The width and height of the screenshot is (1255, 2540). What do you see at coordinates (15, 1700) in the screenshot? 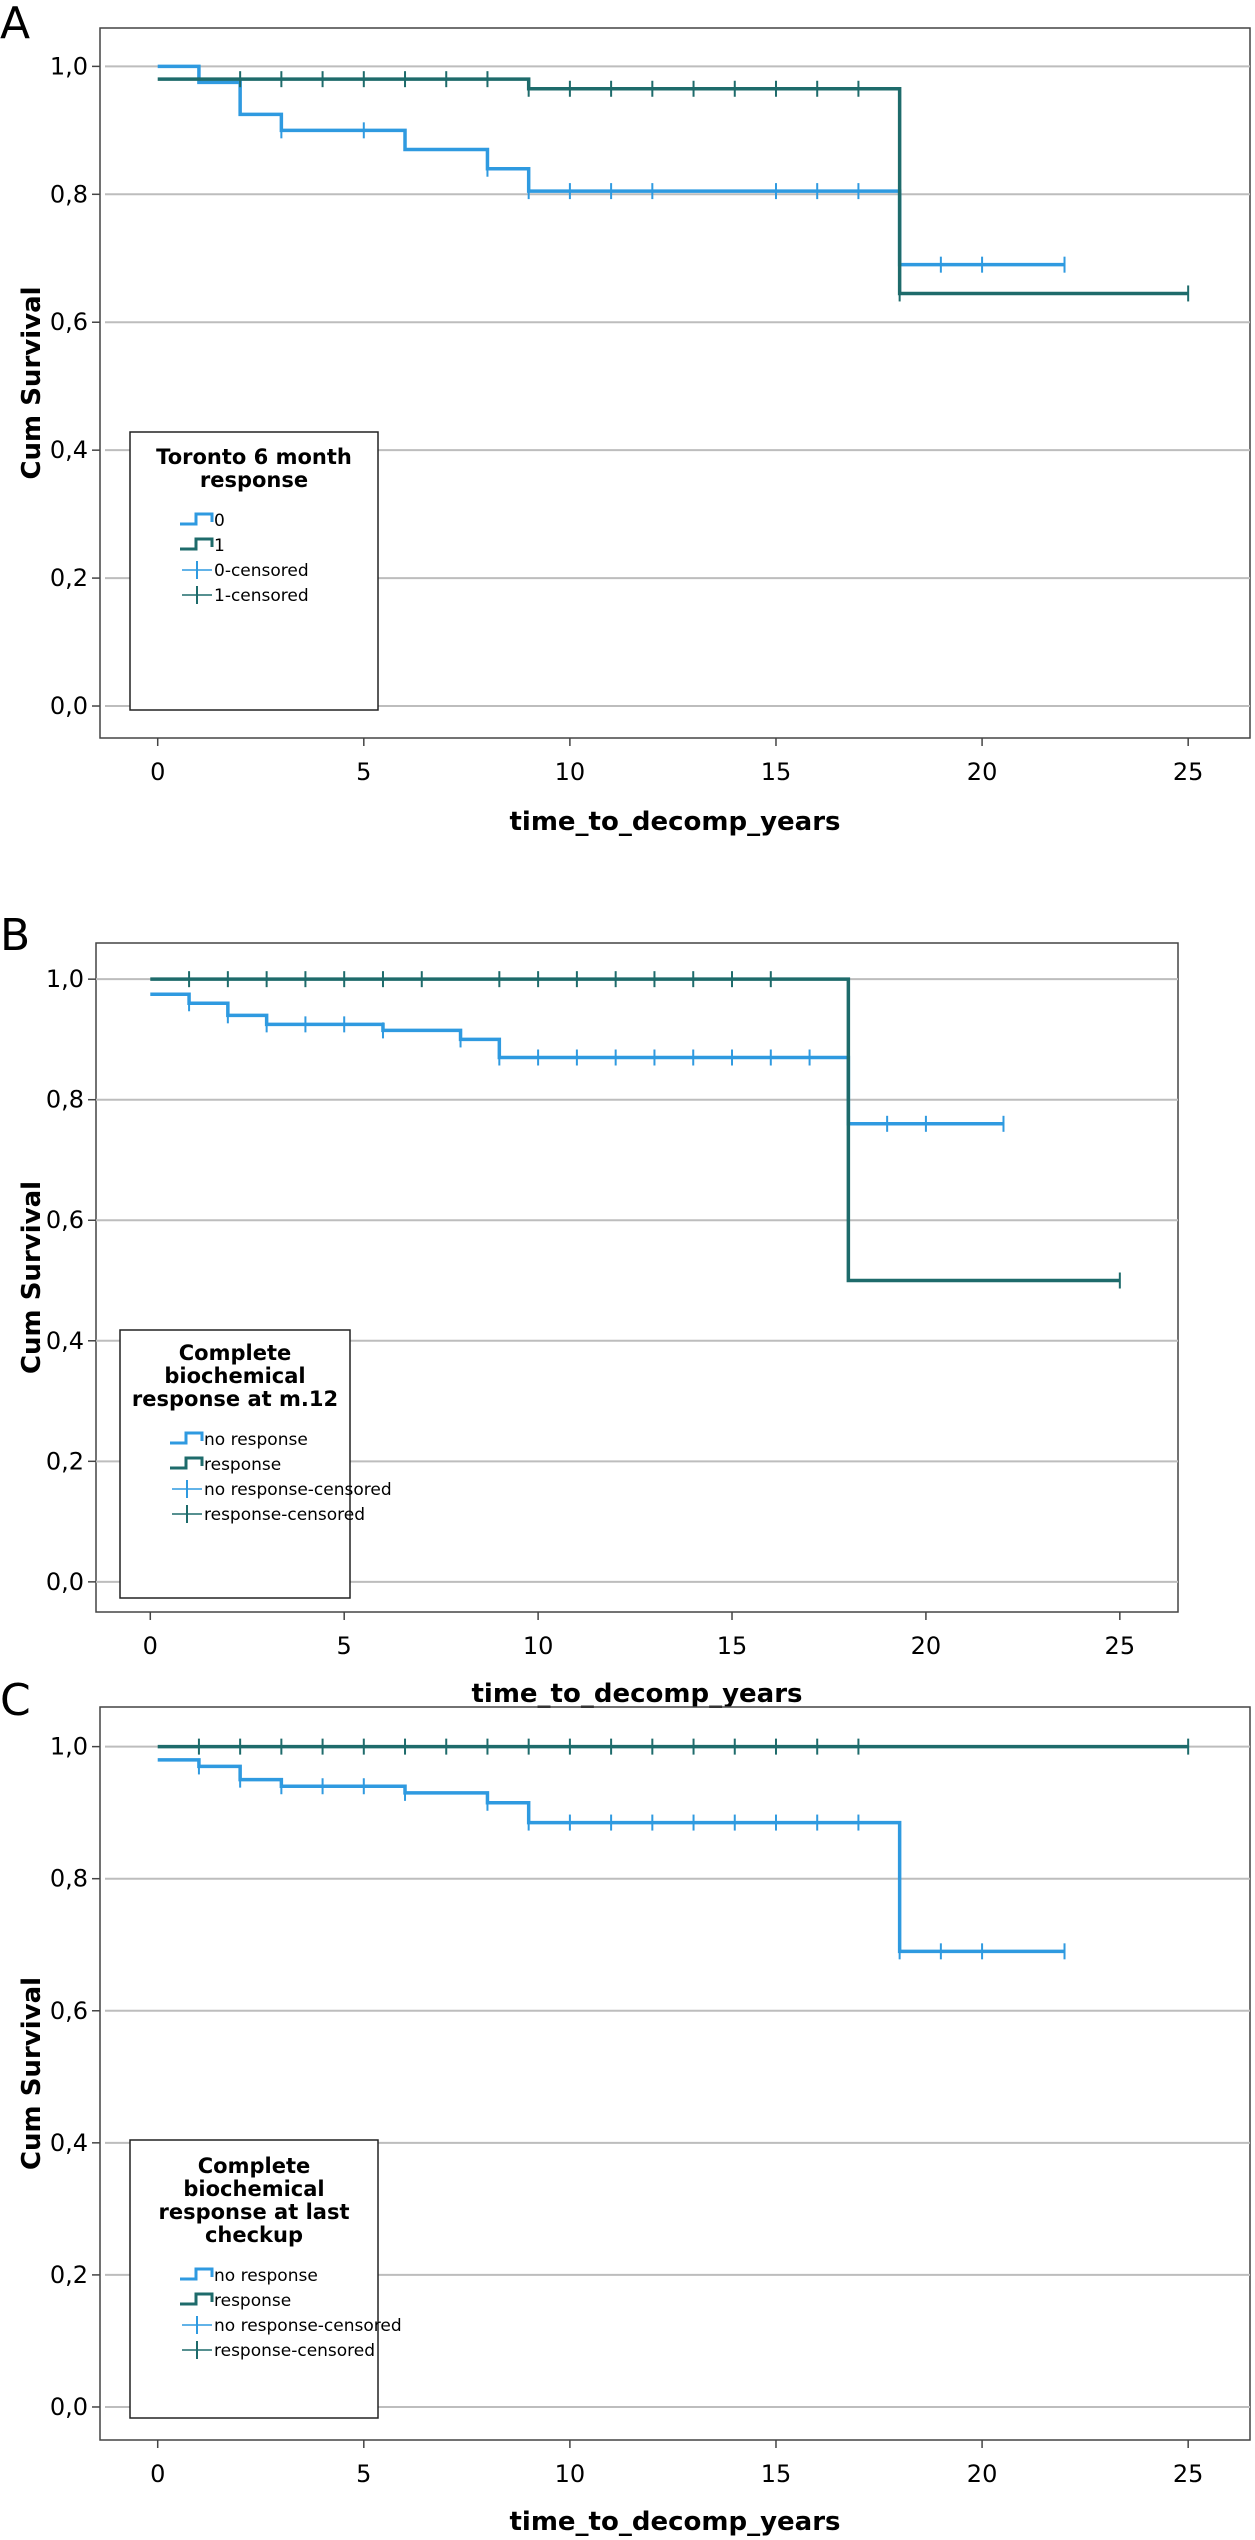
I see `panel-letter: C` at bounding box center [15, 1700].